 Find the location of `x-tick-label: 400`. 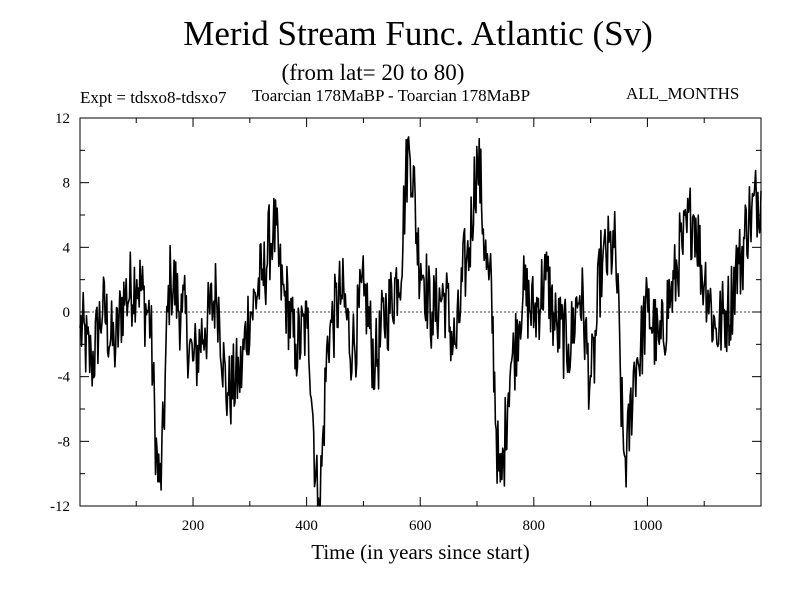

x-tick-label: 400 is located at coordinates (306, 526).